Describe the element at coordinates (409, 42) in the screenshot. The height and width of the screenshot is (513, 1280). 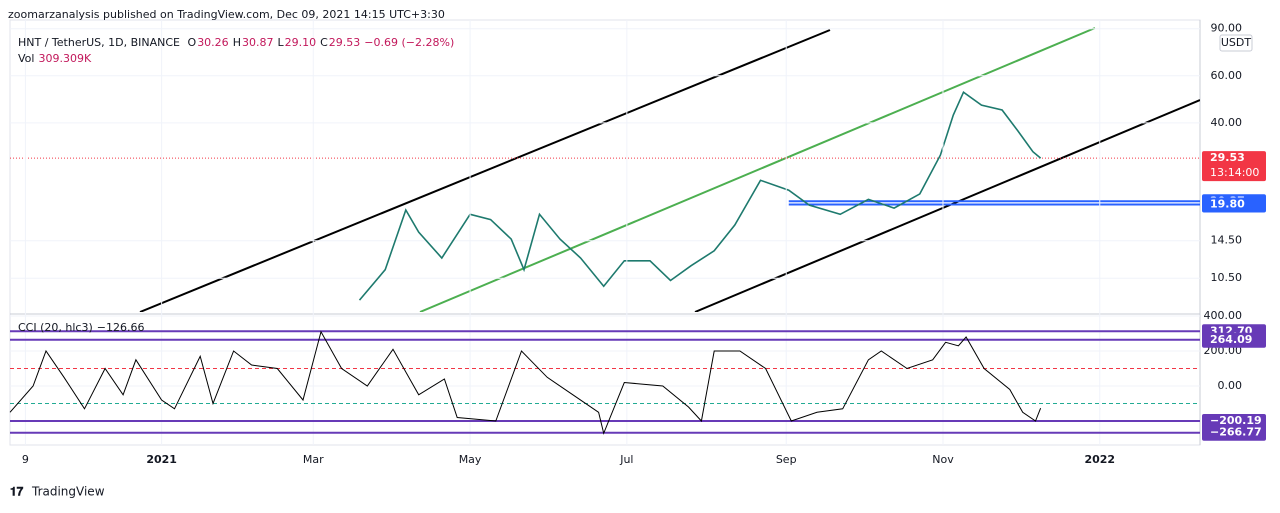
I see `change: −0.69 (−2.28%)` at that location.